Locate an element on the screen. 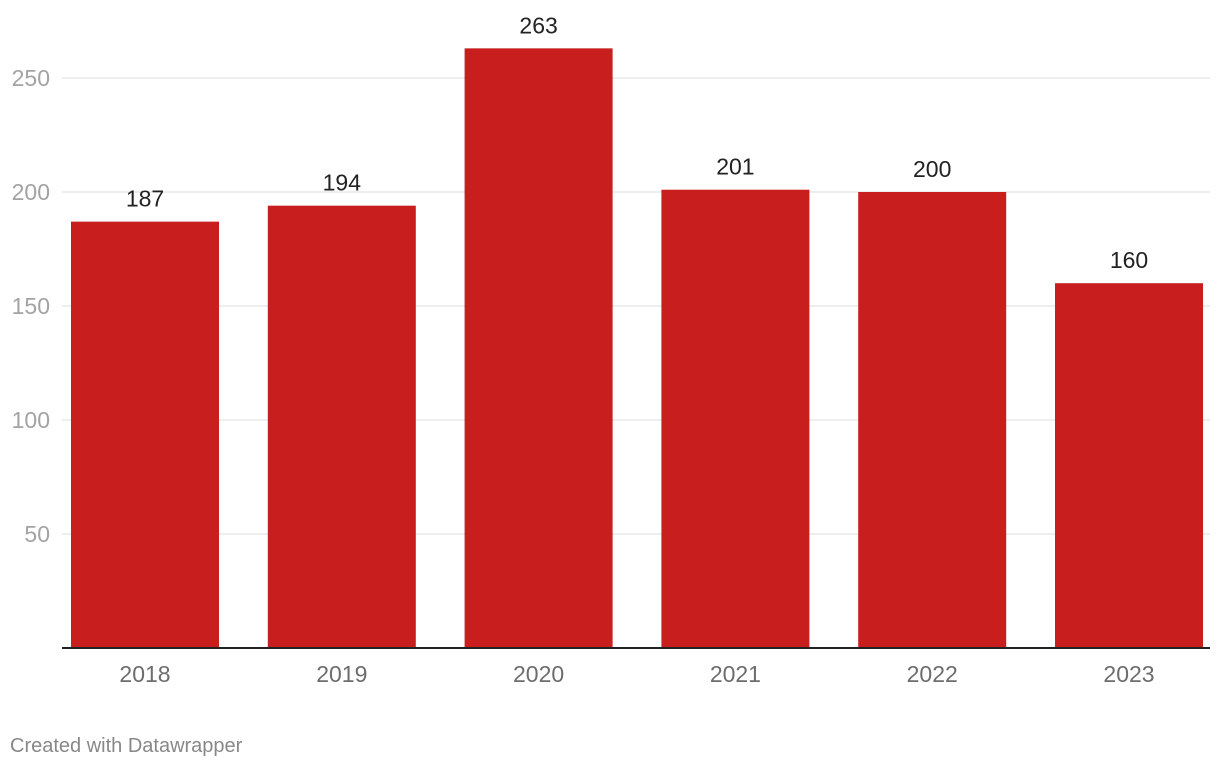 The height and width of the screenshot is (775, 1220). bar-2023 is located at coordinates (1129, 465).